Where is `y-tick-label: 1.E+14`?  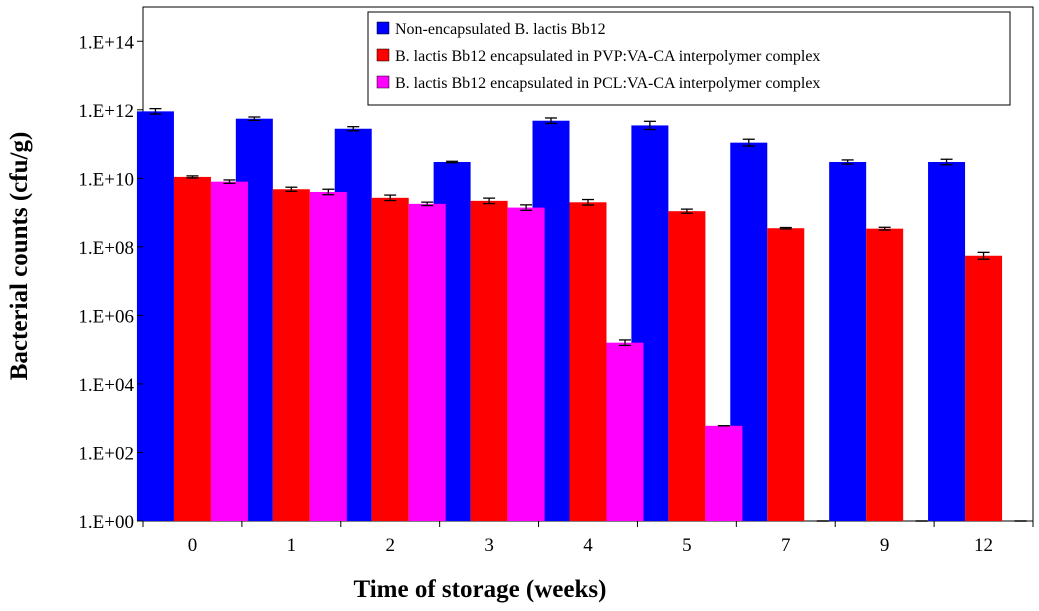 y-tick-label: 1.E+14 is located at coordinates (106, 42).